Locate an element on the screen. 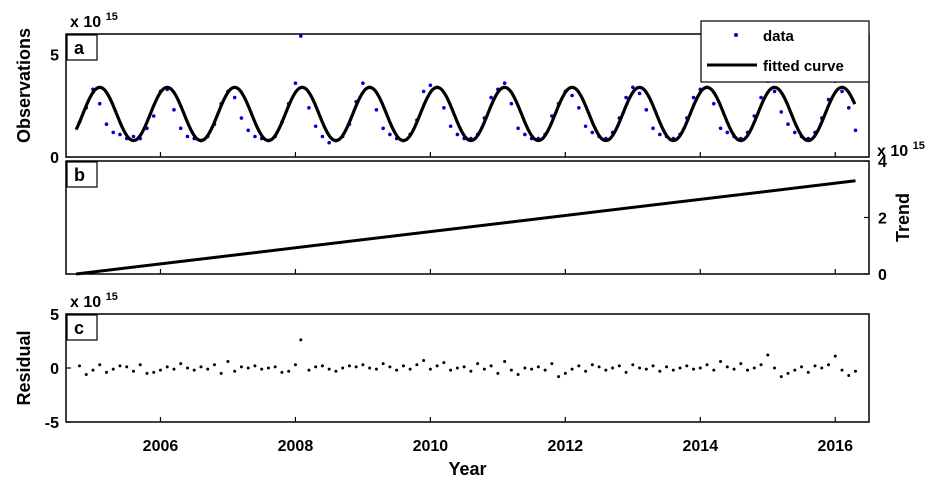 The image size is (939, 479). y-axis-label: Observations is located at coordinates (24, 85).